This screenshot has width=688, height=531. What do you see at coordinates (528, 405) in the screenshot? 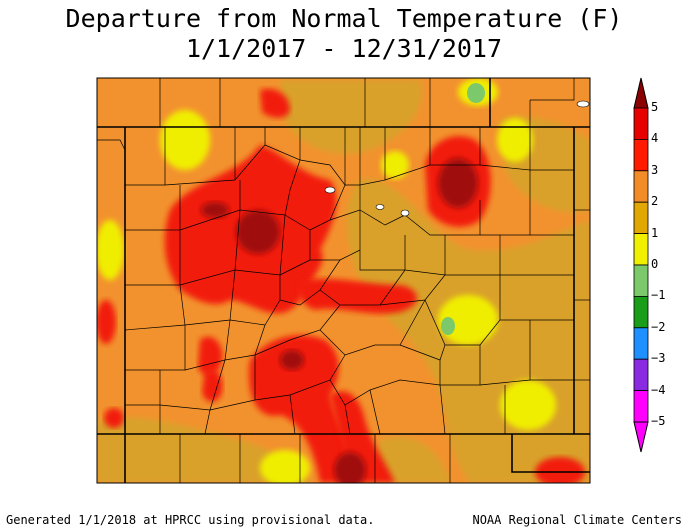
I see `region-yellow-se` at bounding box center [528, 405].